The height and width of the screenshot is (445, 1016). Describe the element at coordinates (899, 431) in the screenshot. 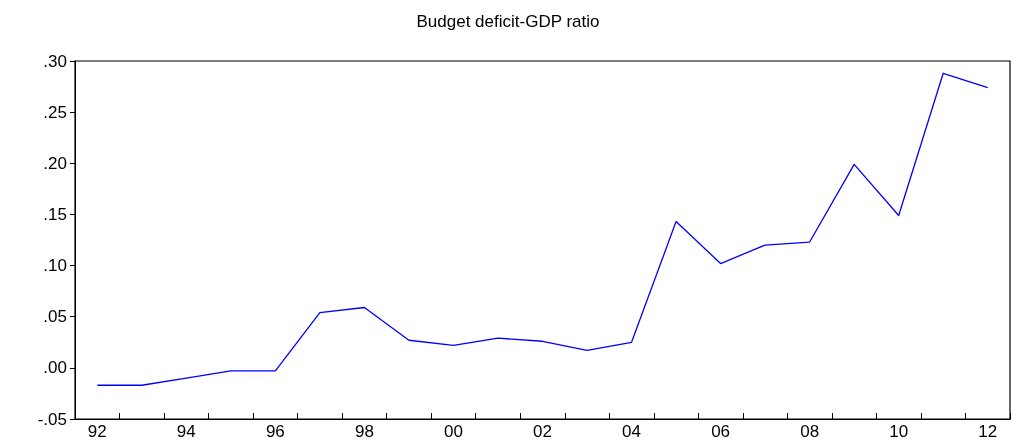

I see `x-tick-label: 10` at that location.